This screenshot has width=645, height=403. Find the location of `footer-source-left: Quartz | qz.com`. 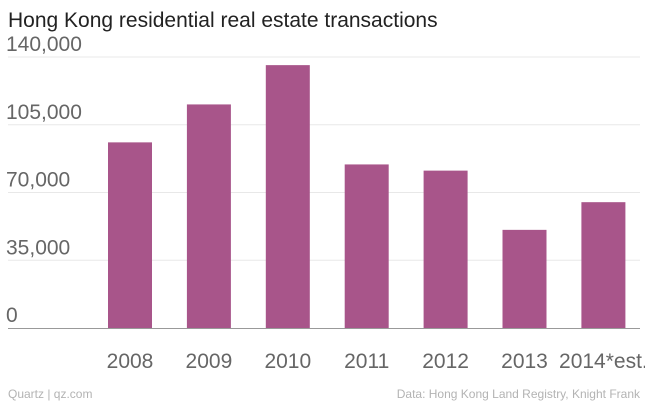

footer-source-left: Quartz | qz.com is located at coordinates (50, 394).